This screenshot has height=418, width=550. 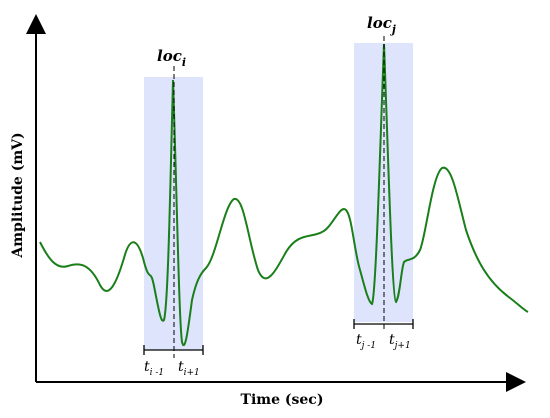 I want to click on bracket-i, so click(x=173, y=350).